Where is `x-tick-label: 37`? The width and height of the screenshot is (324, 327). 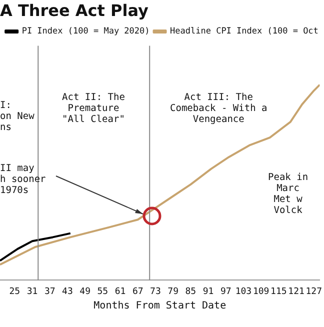 x-tick-label: 37 is located at coordinates (50, 291).